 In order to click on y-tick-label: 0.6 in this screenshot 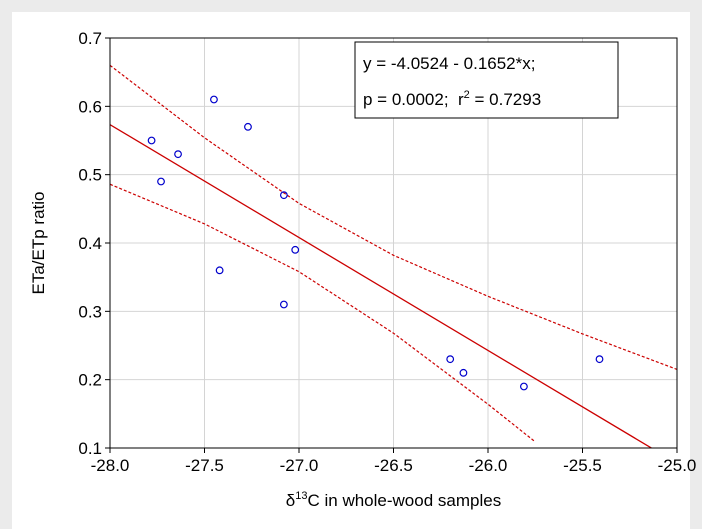, I will do `click(90, 106)`.